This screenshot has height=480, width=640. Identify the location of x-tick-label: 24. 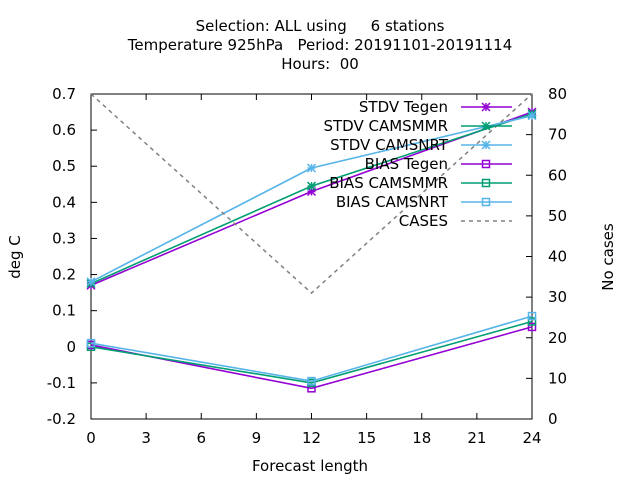
(531, 438).